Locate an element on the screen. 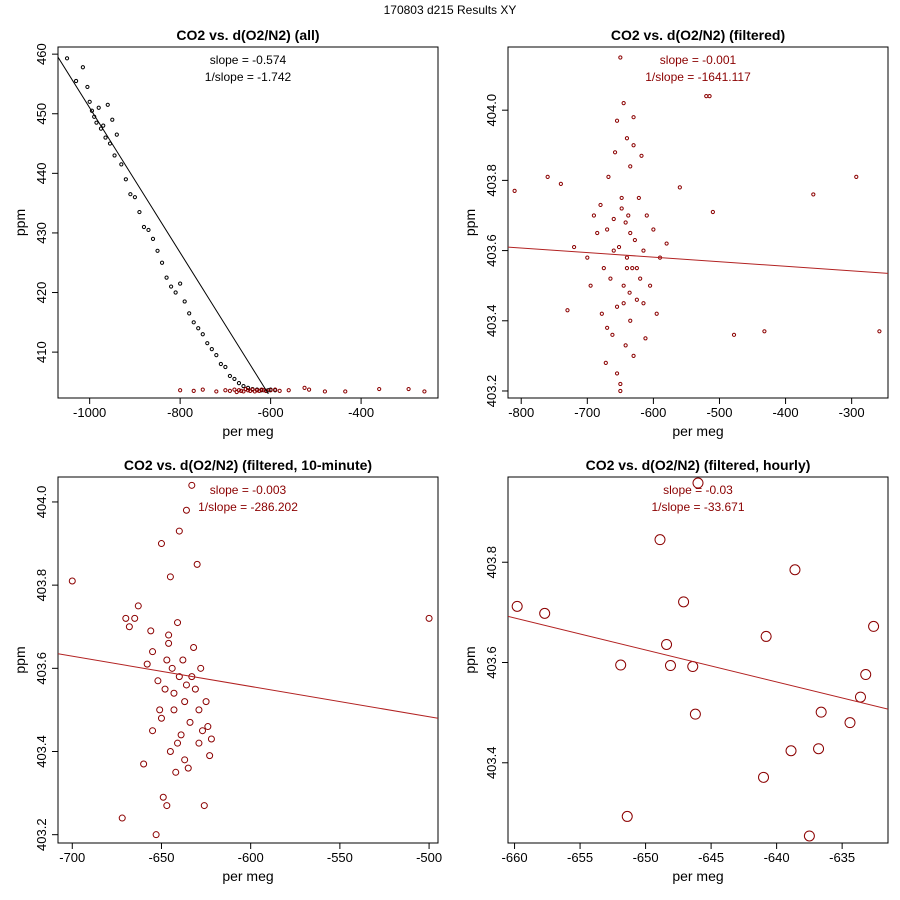  x-tick-label: -600 is located at coordinates (251, 857).